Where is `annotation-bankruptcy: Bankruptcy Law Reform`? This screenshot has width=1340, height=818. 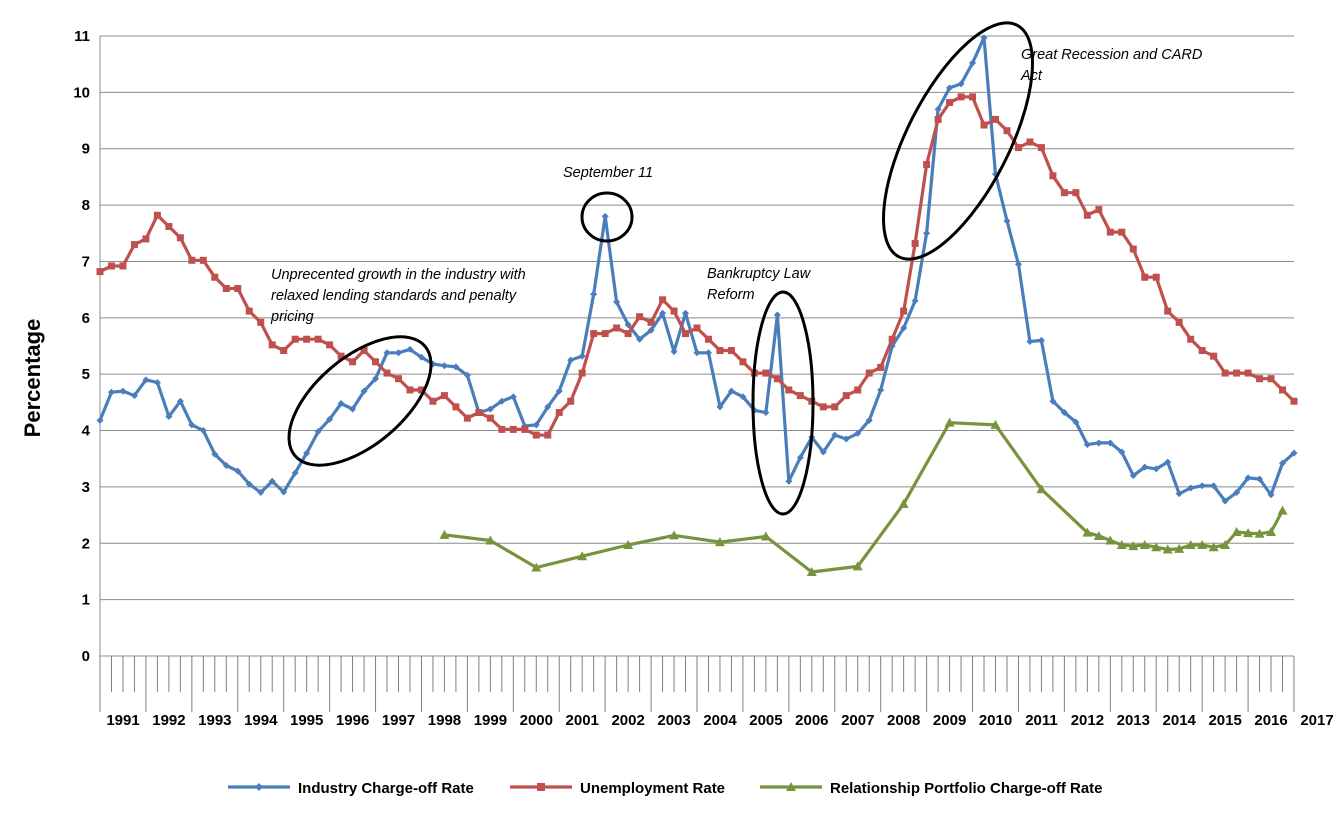 annotation-bankruptcy: Bankruptcy Law Reform is located at coordinates (760, 284).